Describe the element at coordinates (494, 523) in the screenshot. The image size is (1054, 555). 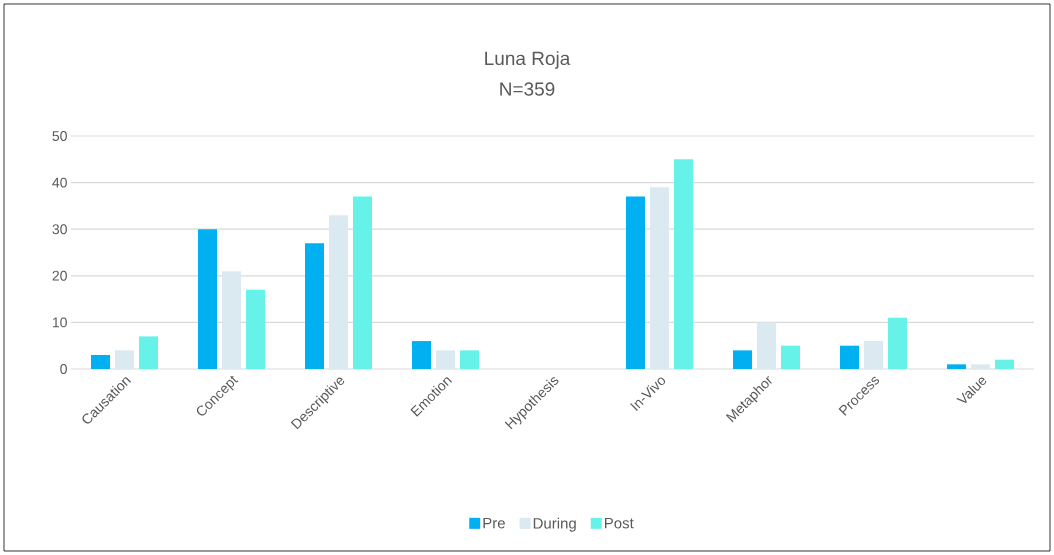
I see `legend-label: Pre` at that location.